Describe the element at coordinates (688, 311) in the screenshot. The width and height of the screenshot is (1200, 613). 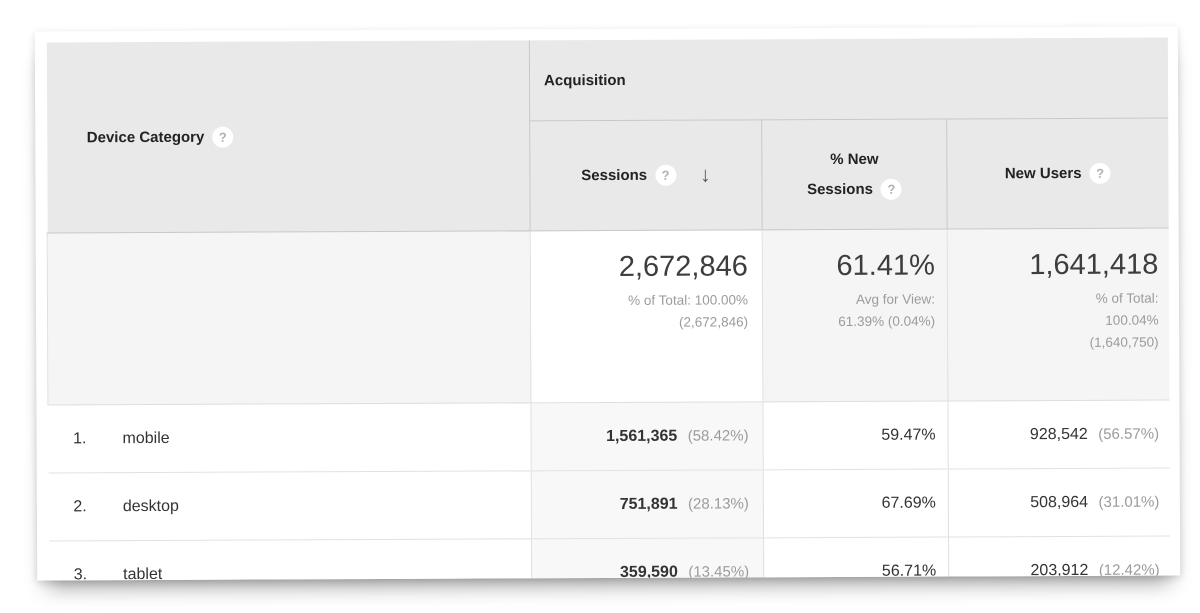
I see `sessions-total-note: % of Total: 100.00% (2,672,846)` at that location.